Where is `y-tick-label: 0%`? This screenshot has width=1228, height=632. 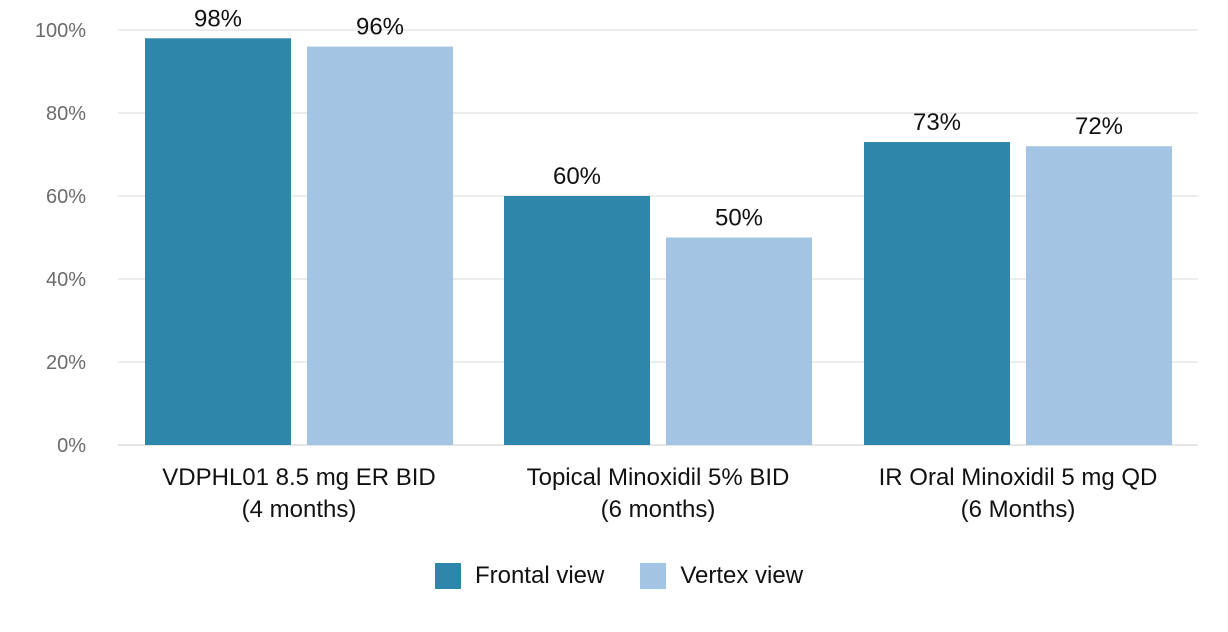 y-tick-label: 0% is located at coordinates (71, 446).